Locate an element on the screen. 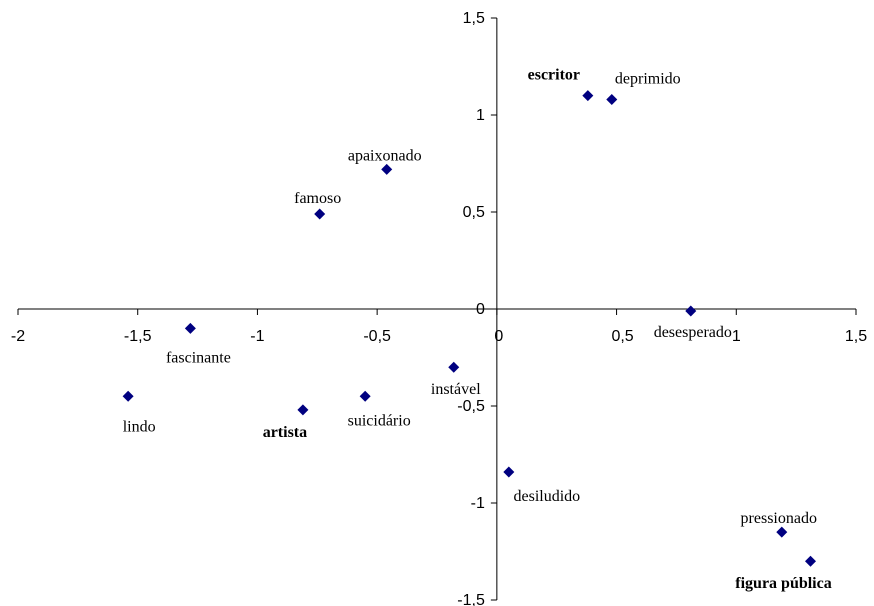  y-tick-label: 1 is located at coordinates (480, 115).